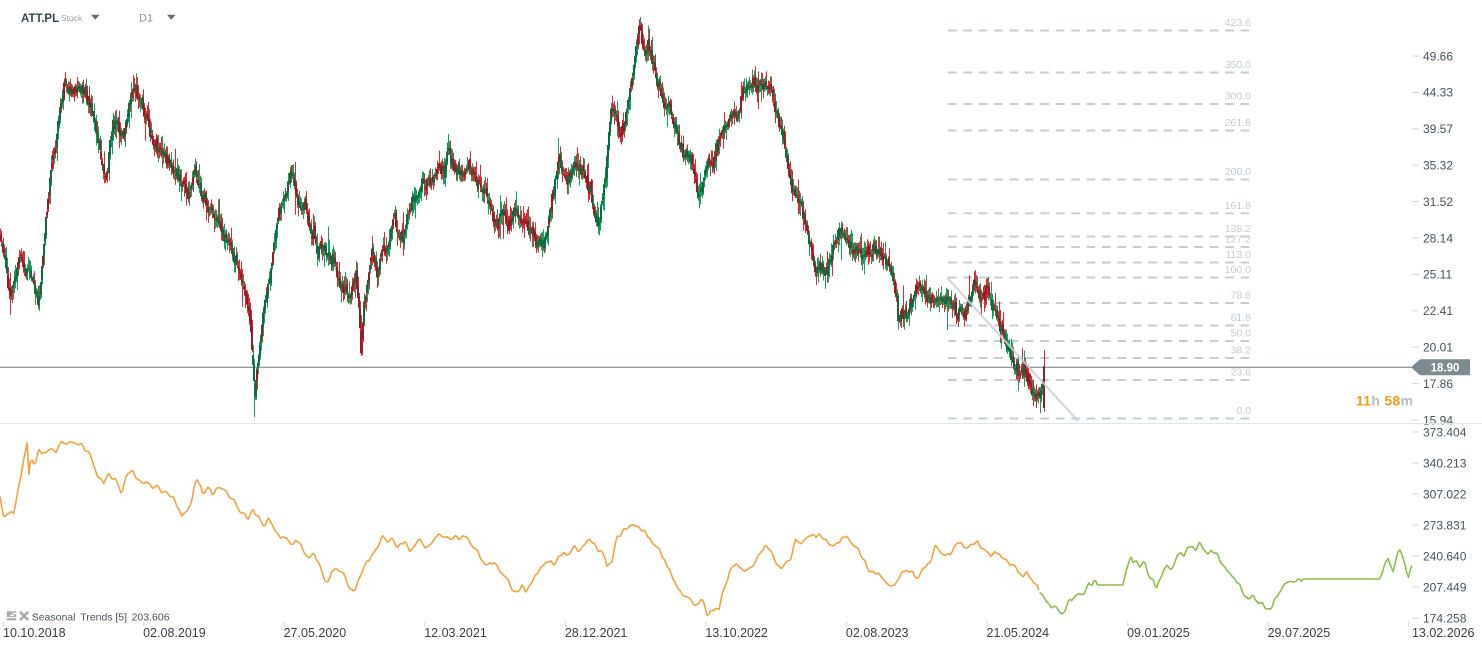 This screenshot has width=1482, height=650. What do you see at coordinates (1445, 618) in the screenshot?
I see `svg-text: 174.258` at bounding box center [1445, 618].